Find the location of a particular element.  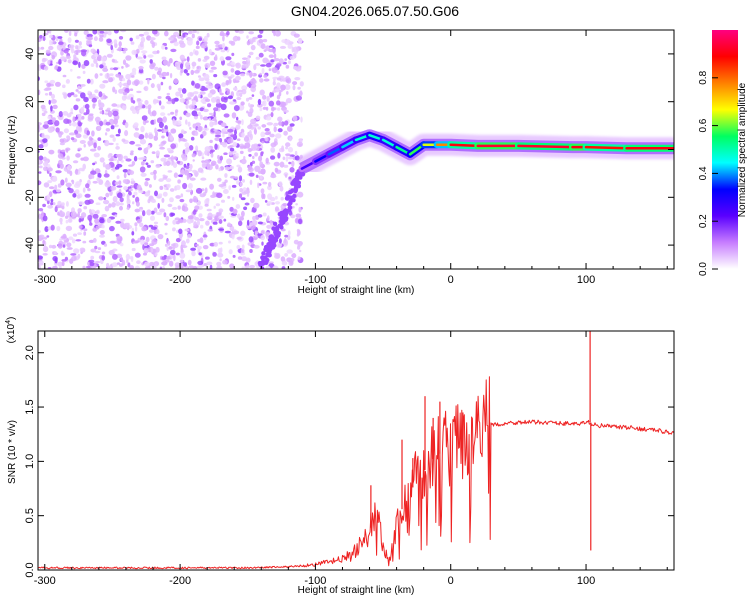

ridge-core is located at coordinates (464, 145).